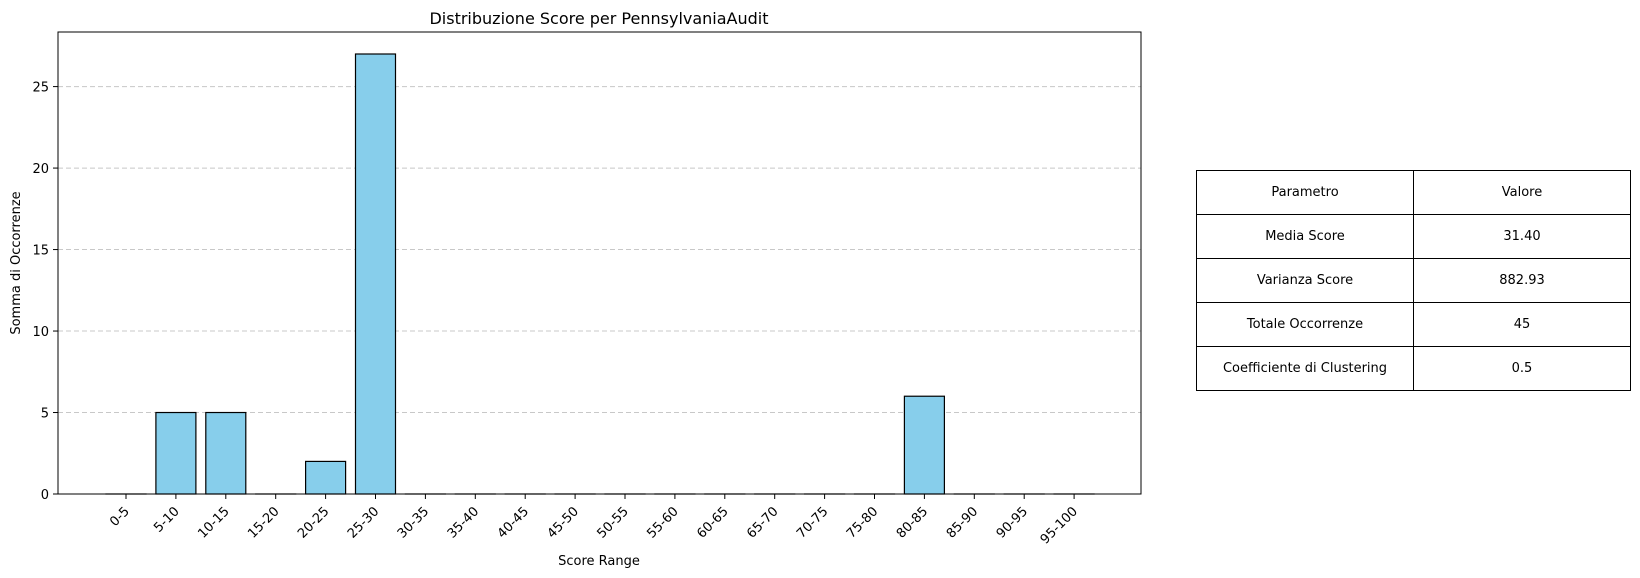  I want to click on table-cell: Media Score, so click(1305, 236).